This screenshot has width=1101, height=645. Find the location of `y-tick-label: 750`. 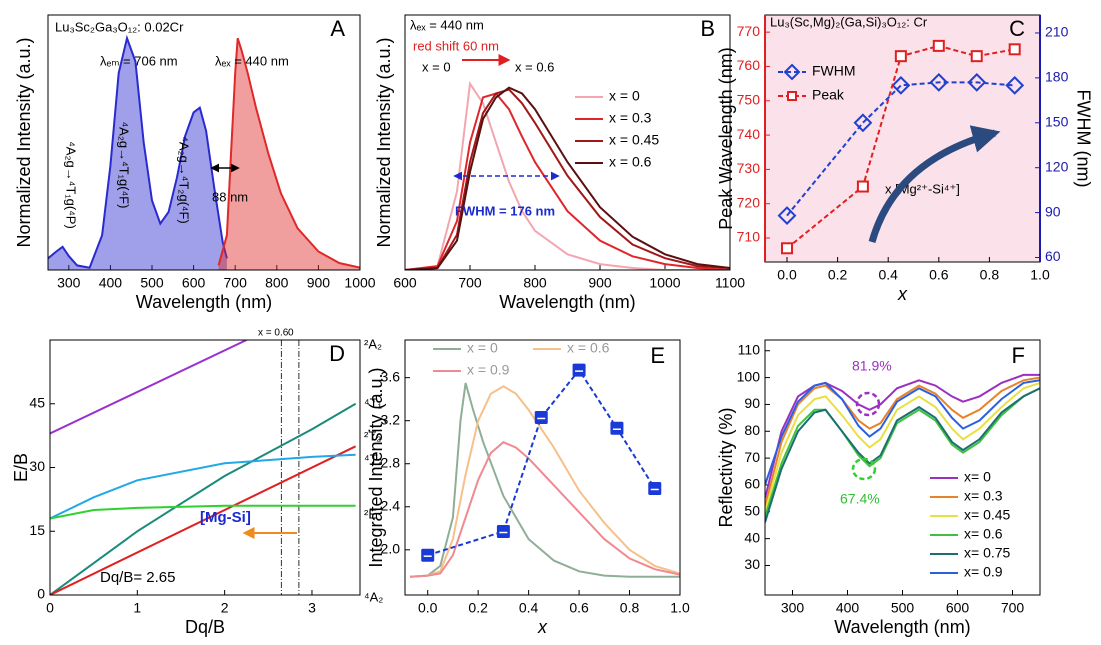

y-tick-label: 750 is located at coordinates (749, 99).